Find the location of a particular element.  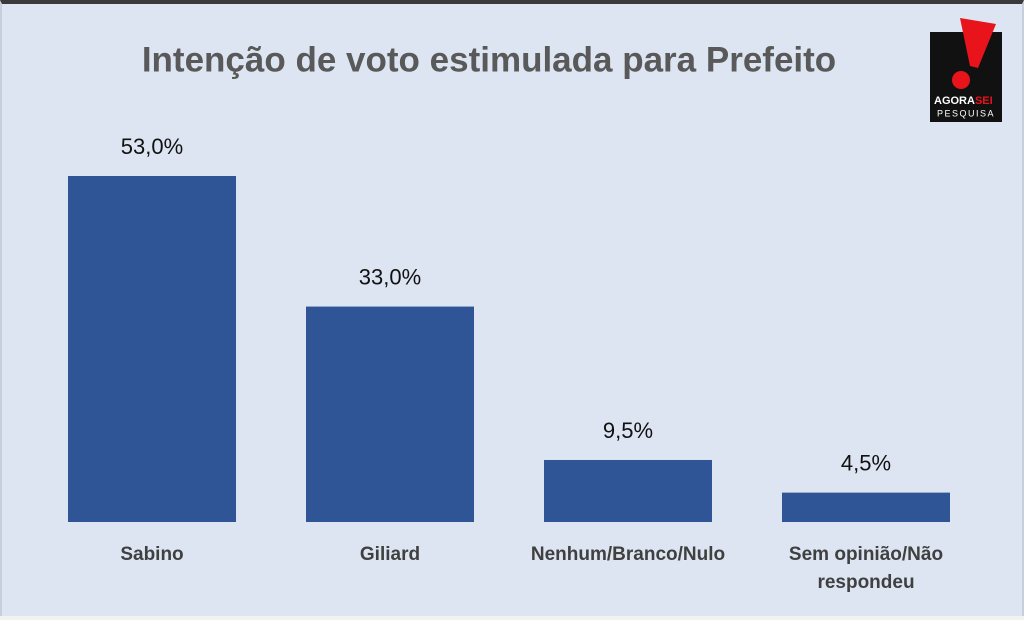

logo: AGORASEI PESQUISA is located at coordinates (966, 70).